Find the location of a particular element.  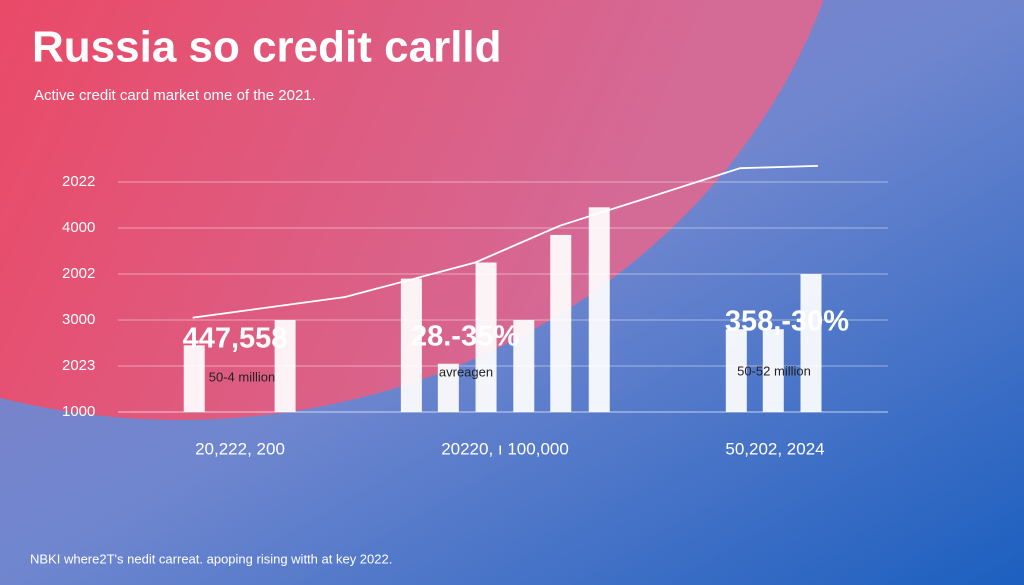

group-note: 50-52 million is located at coordinates (774, 370).